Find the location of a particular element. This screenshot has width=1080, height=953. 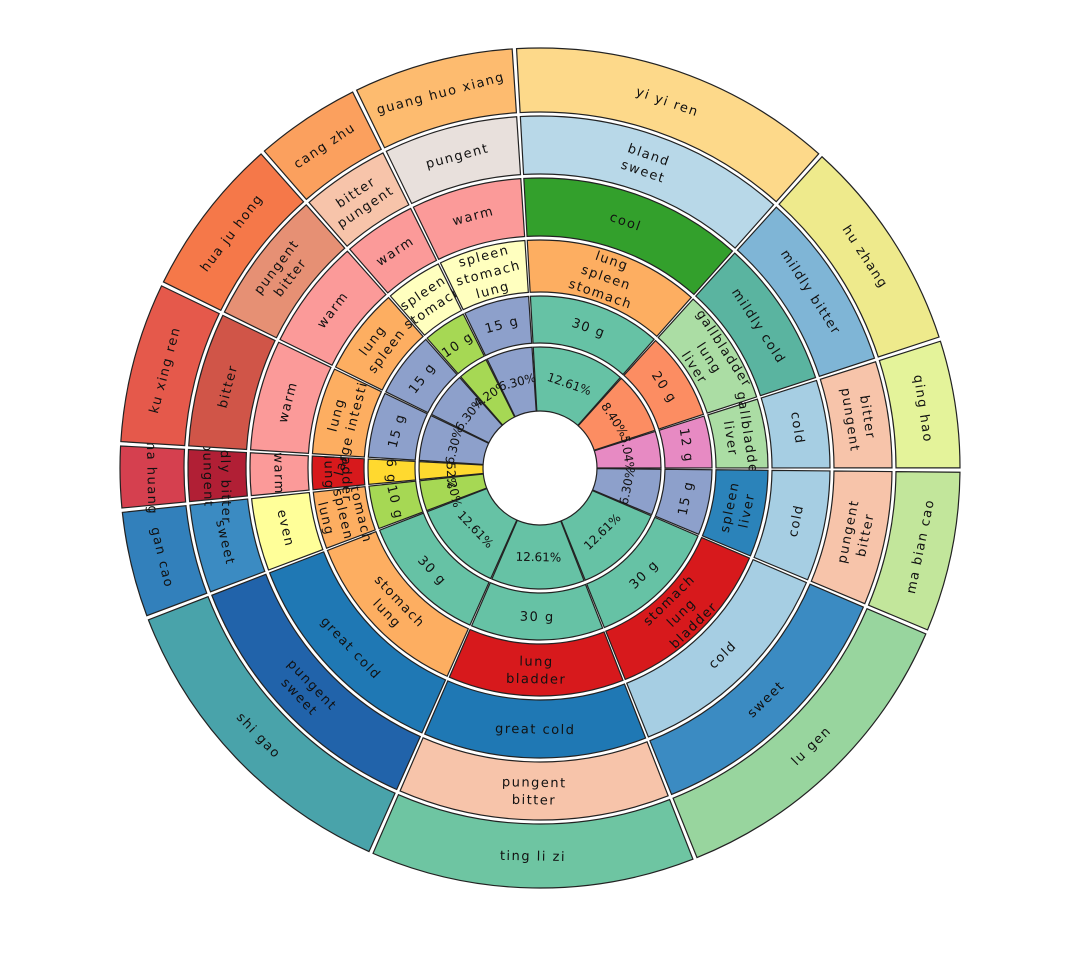

nature-label: warm is located at coordinates (278, 473).